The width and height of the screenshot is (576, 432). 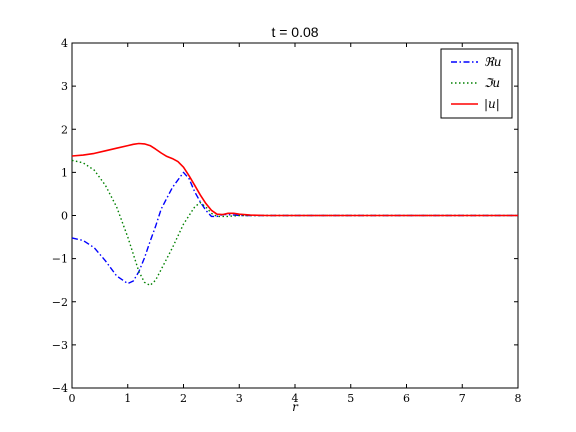 What do you see at coordinates (239, 398) in the screenshot?
I see `x-tick-label: 3` at bounding box center [239, 398].